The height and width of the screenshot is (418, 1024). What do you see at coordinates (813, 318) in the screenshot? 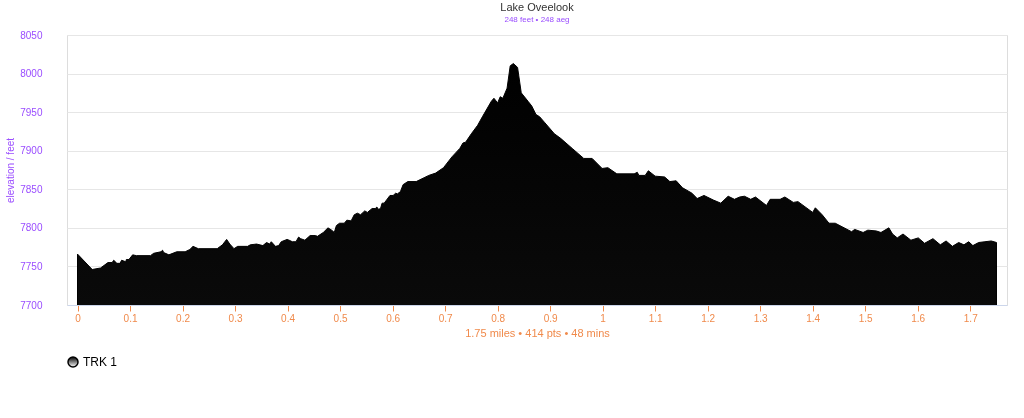
I see `x-tick-label: 1.4` at bounding box center [813, 318].